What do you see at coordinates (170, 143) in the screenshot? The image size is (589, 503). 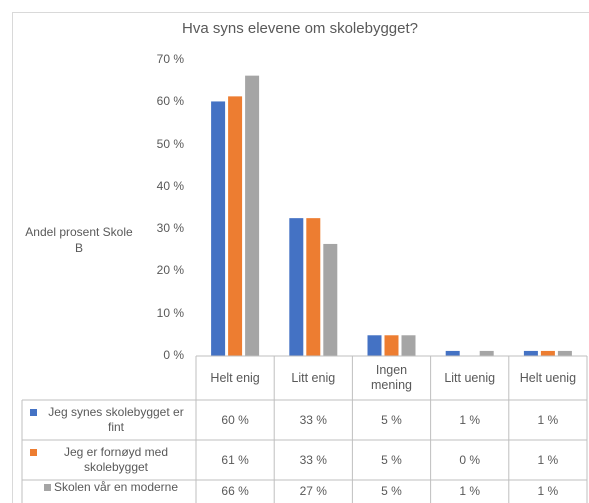 I see `y-tick-label: 50 %` at bounding box center [170, 143].